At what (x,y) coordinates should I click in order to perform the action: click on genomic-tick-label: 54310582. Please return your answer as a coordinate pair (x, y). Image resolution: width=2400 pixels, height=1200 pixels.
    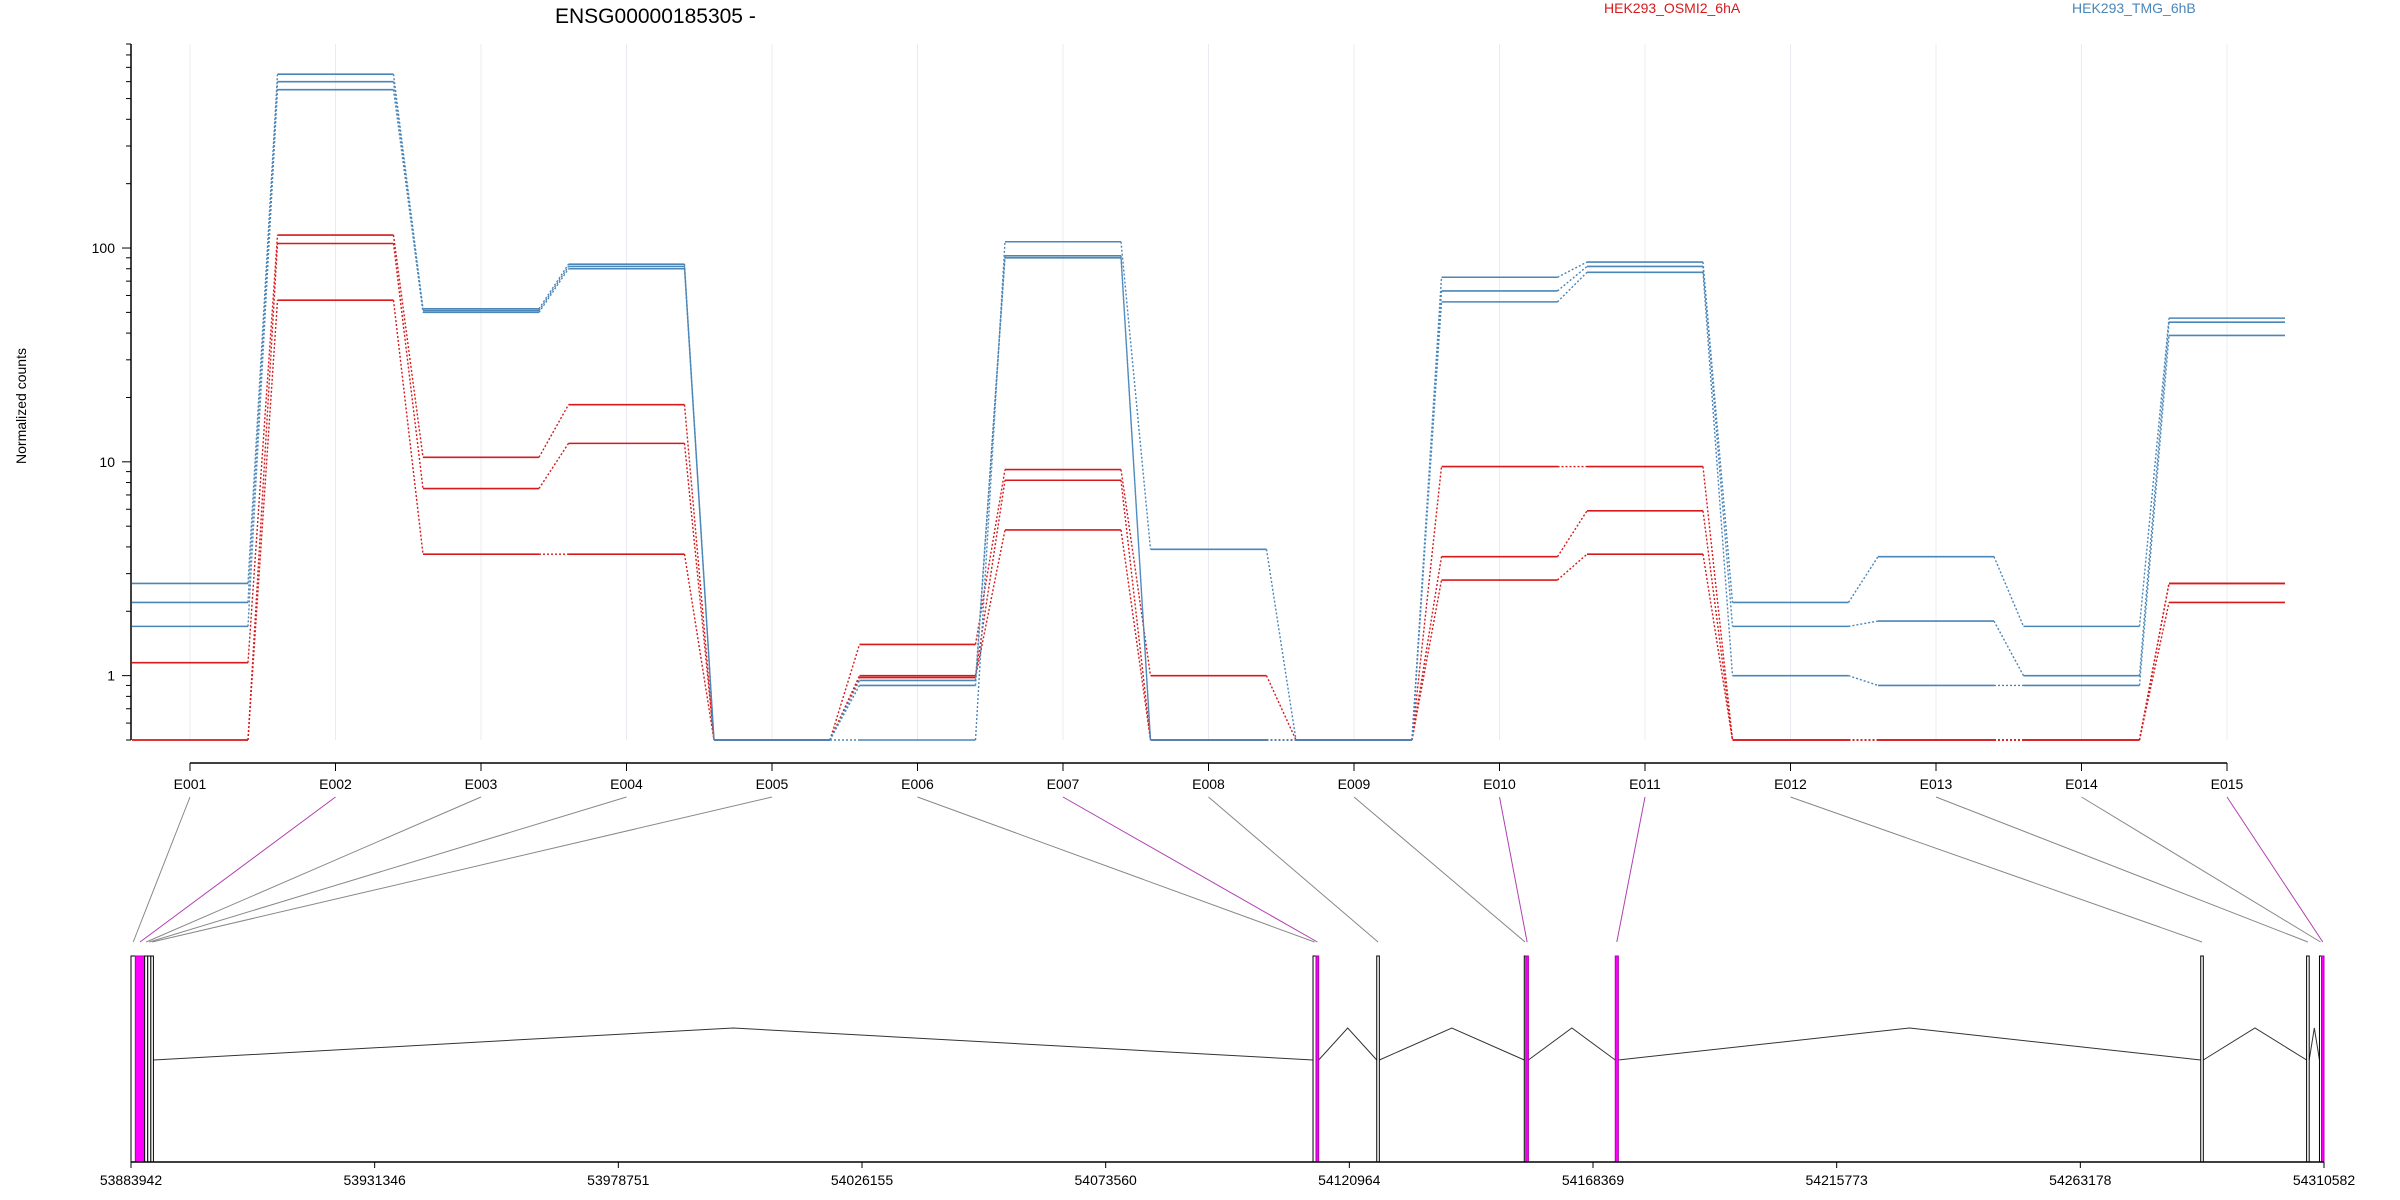
    Looking at the image, I should click on (2324, 1180).